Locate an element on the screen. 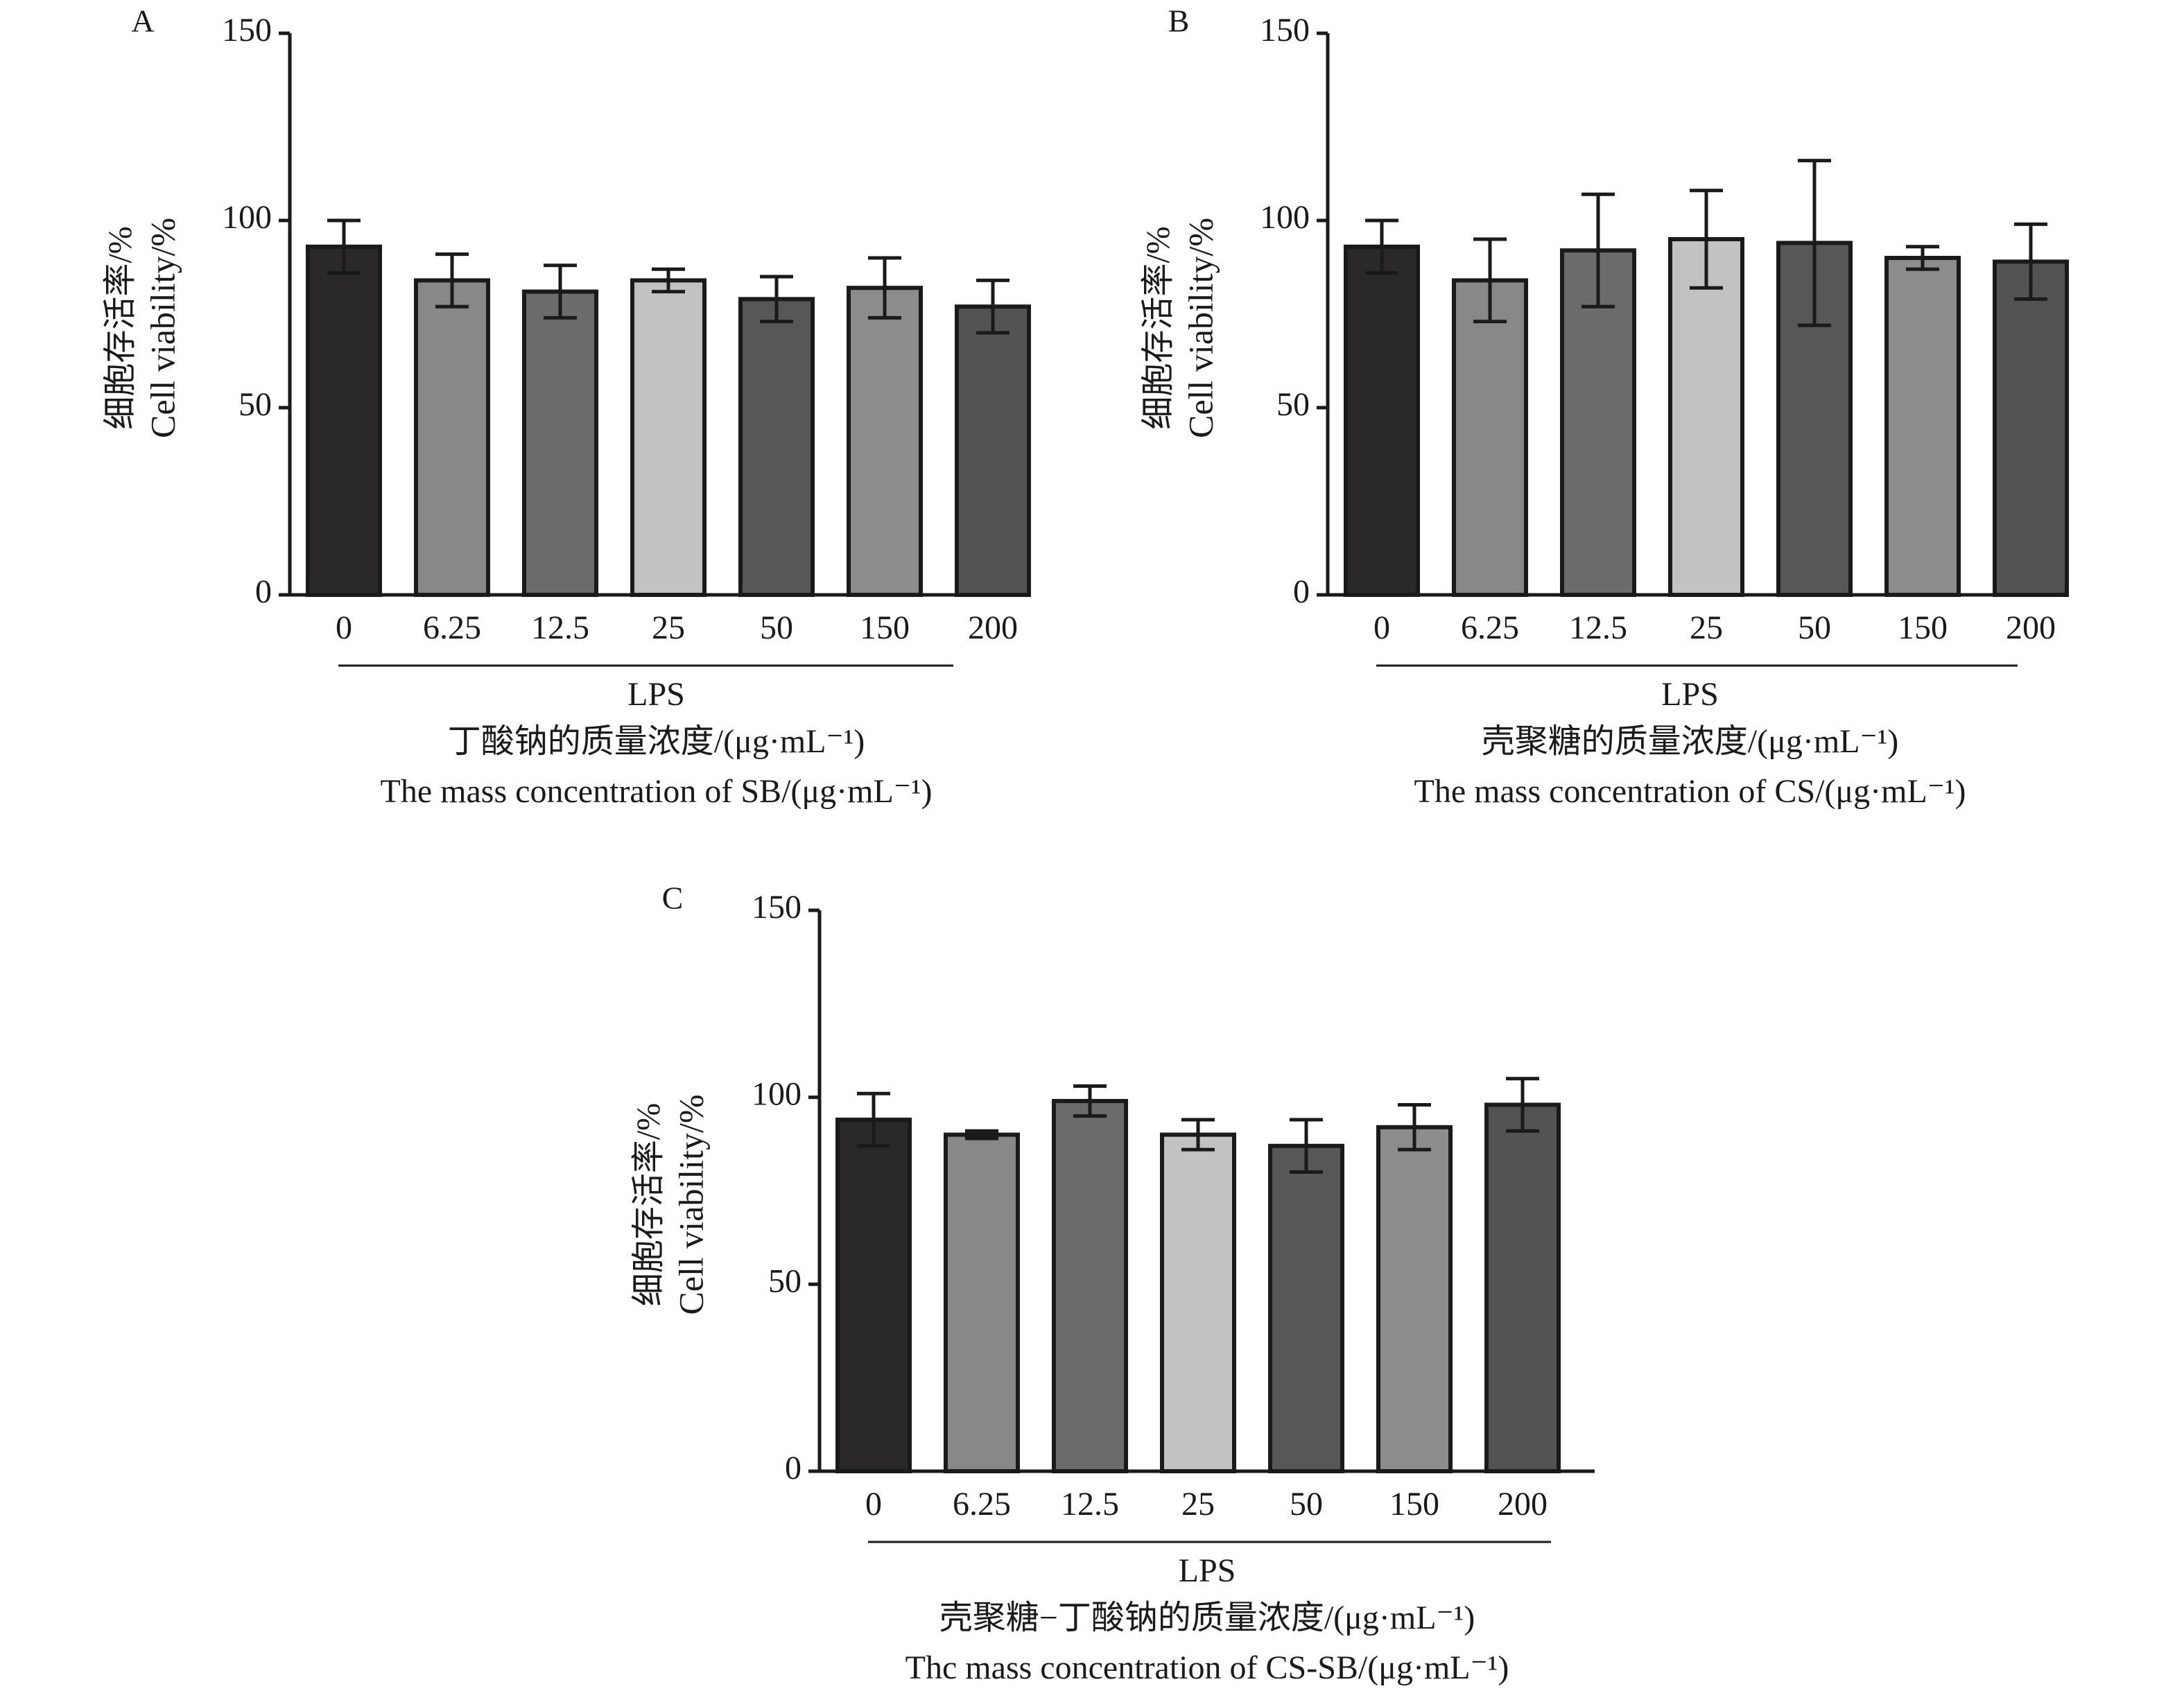 Image resolution: width=2184 pixels, height=1691 pixels. x-axis-title-cn: 壳聚糖的质量浓度/(μg·mL⁻¹) is located at coordinates (1690, 742).